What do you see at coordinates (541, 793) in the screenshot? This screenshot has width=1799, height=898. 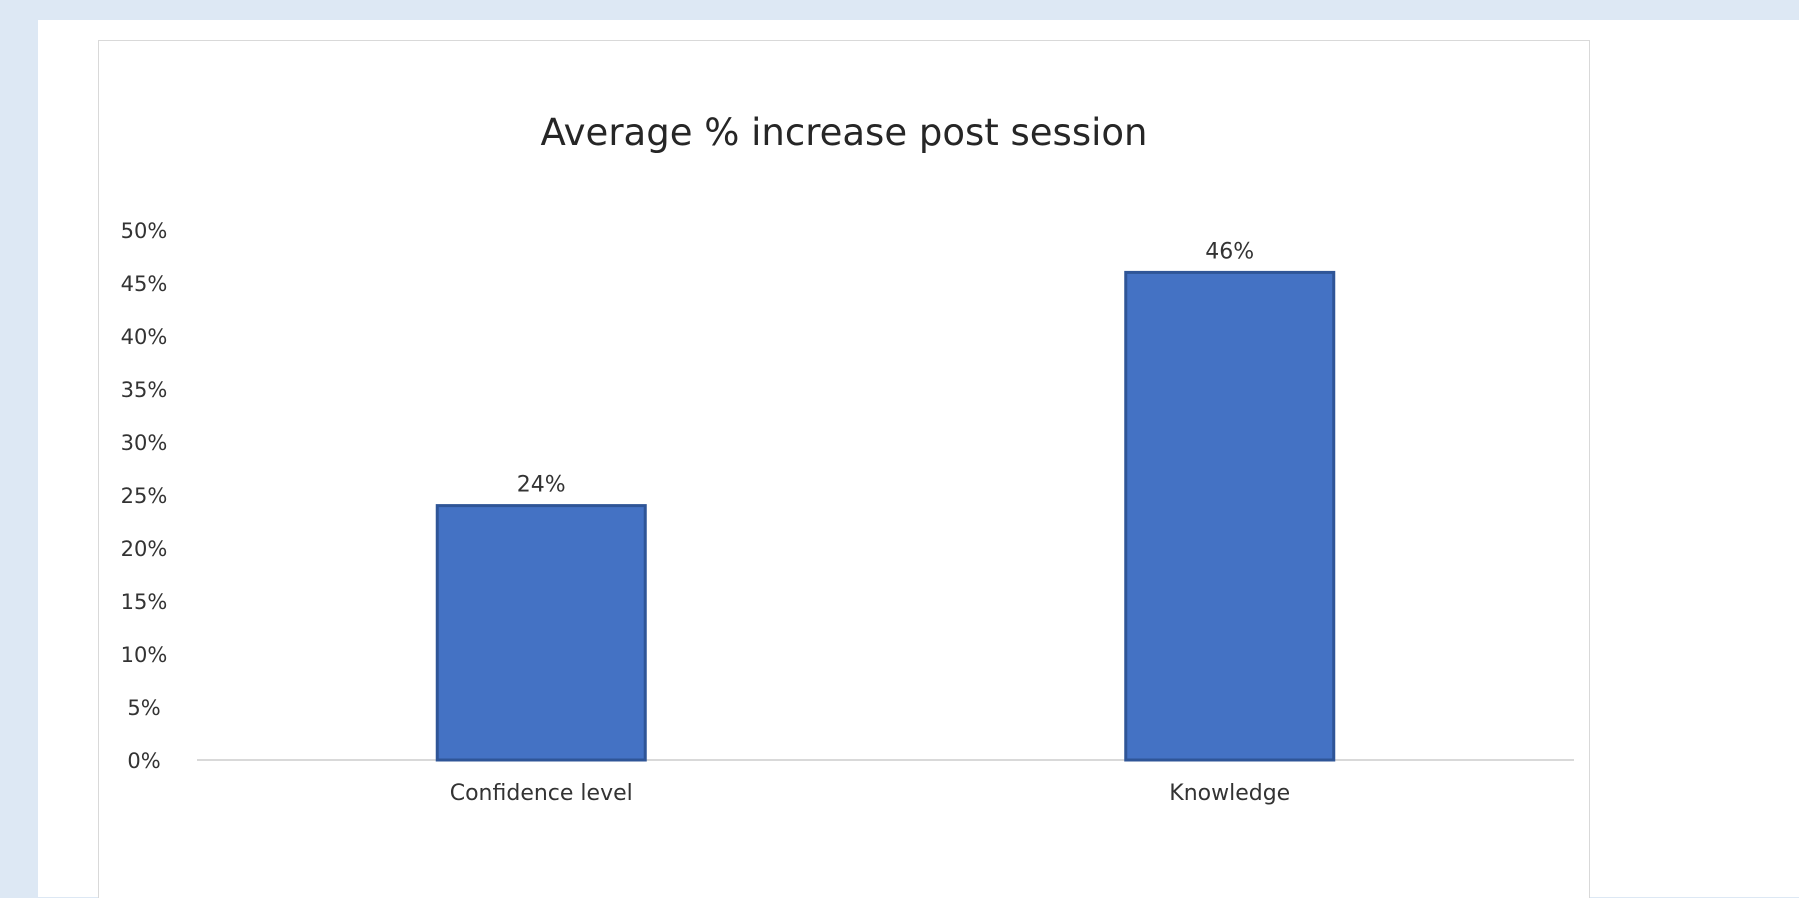 I see `x-category-label: Confidence level` at bounding box center [541, 793].